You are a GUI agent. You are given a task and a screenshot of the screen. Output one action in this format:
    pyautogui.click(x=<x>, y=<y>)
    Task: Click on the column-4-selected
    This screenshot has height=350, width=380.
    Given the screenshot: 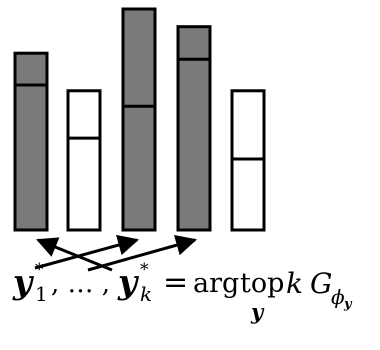 What is the action you would take?
    pyautogui.click(x=194, y=128)
    